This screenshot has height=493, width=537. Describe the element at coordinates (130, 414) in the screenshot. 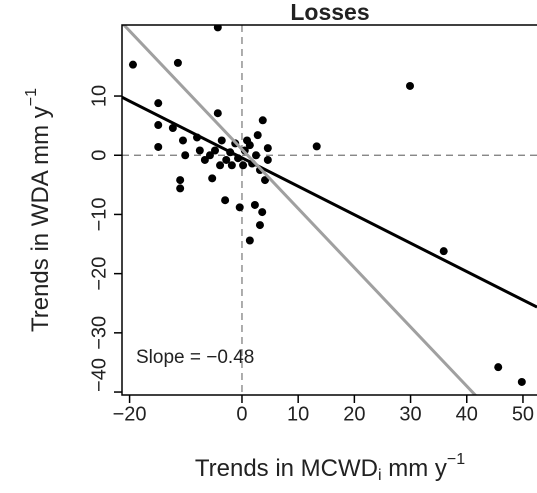

I see `x-tick-label: −20` at that location.